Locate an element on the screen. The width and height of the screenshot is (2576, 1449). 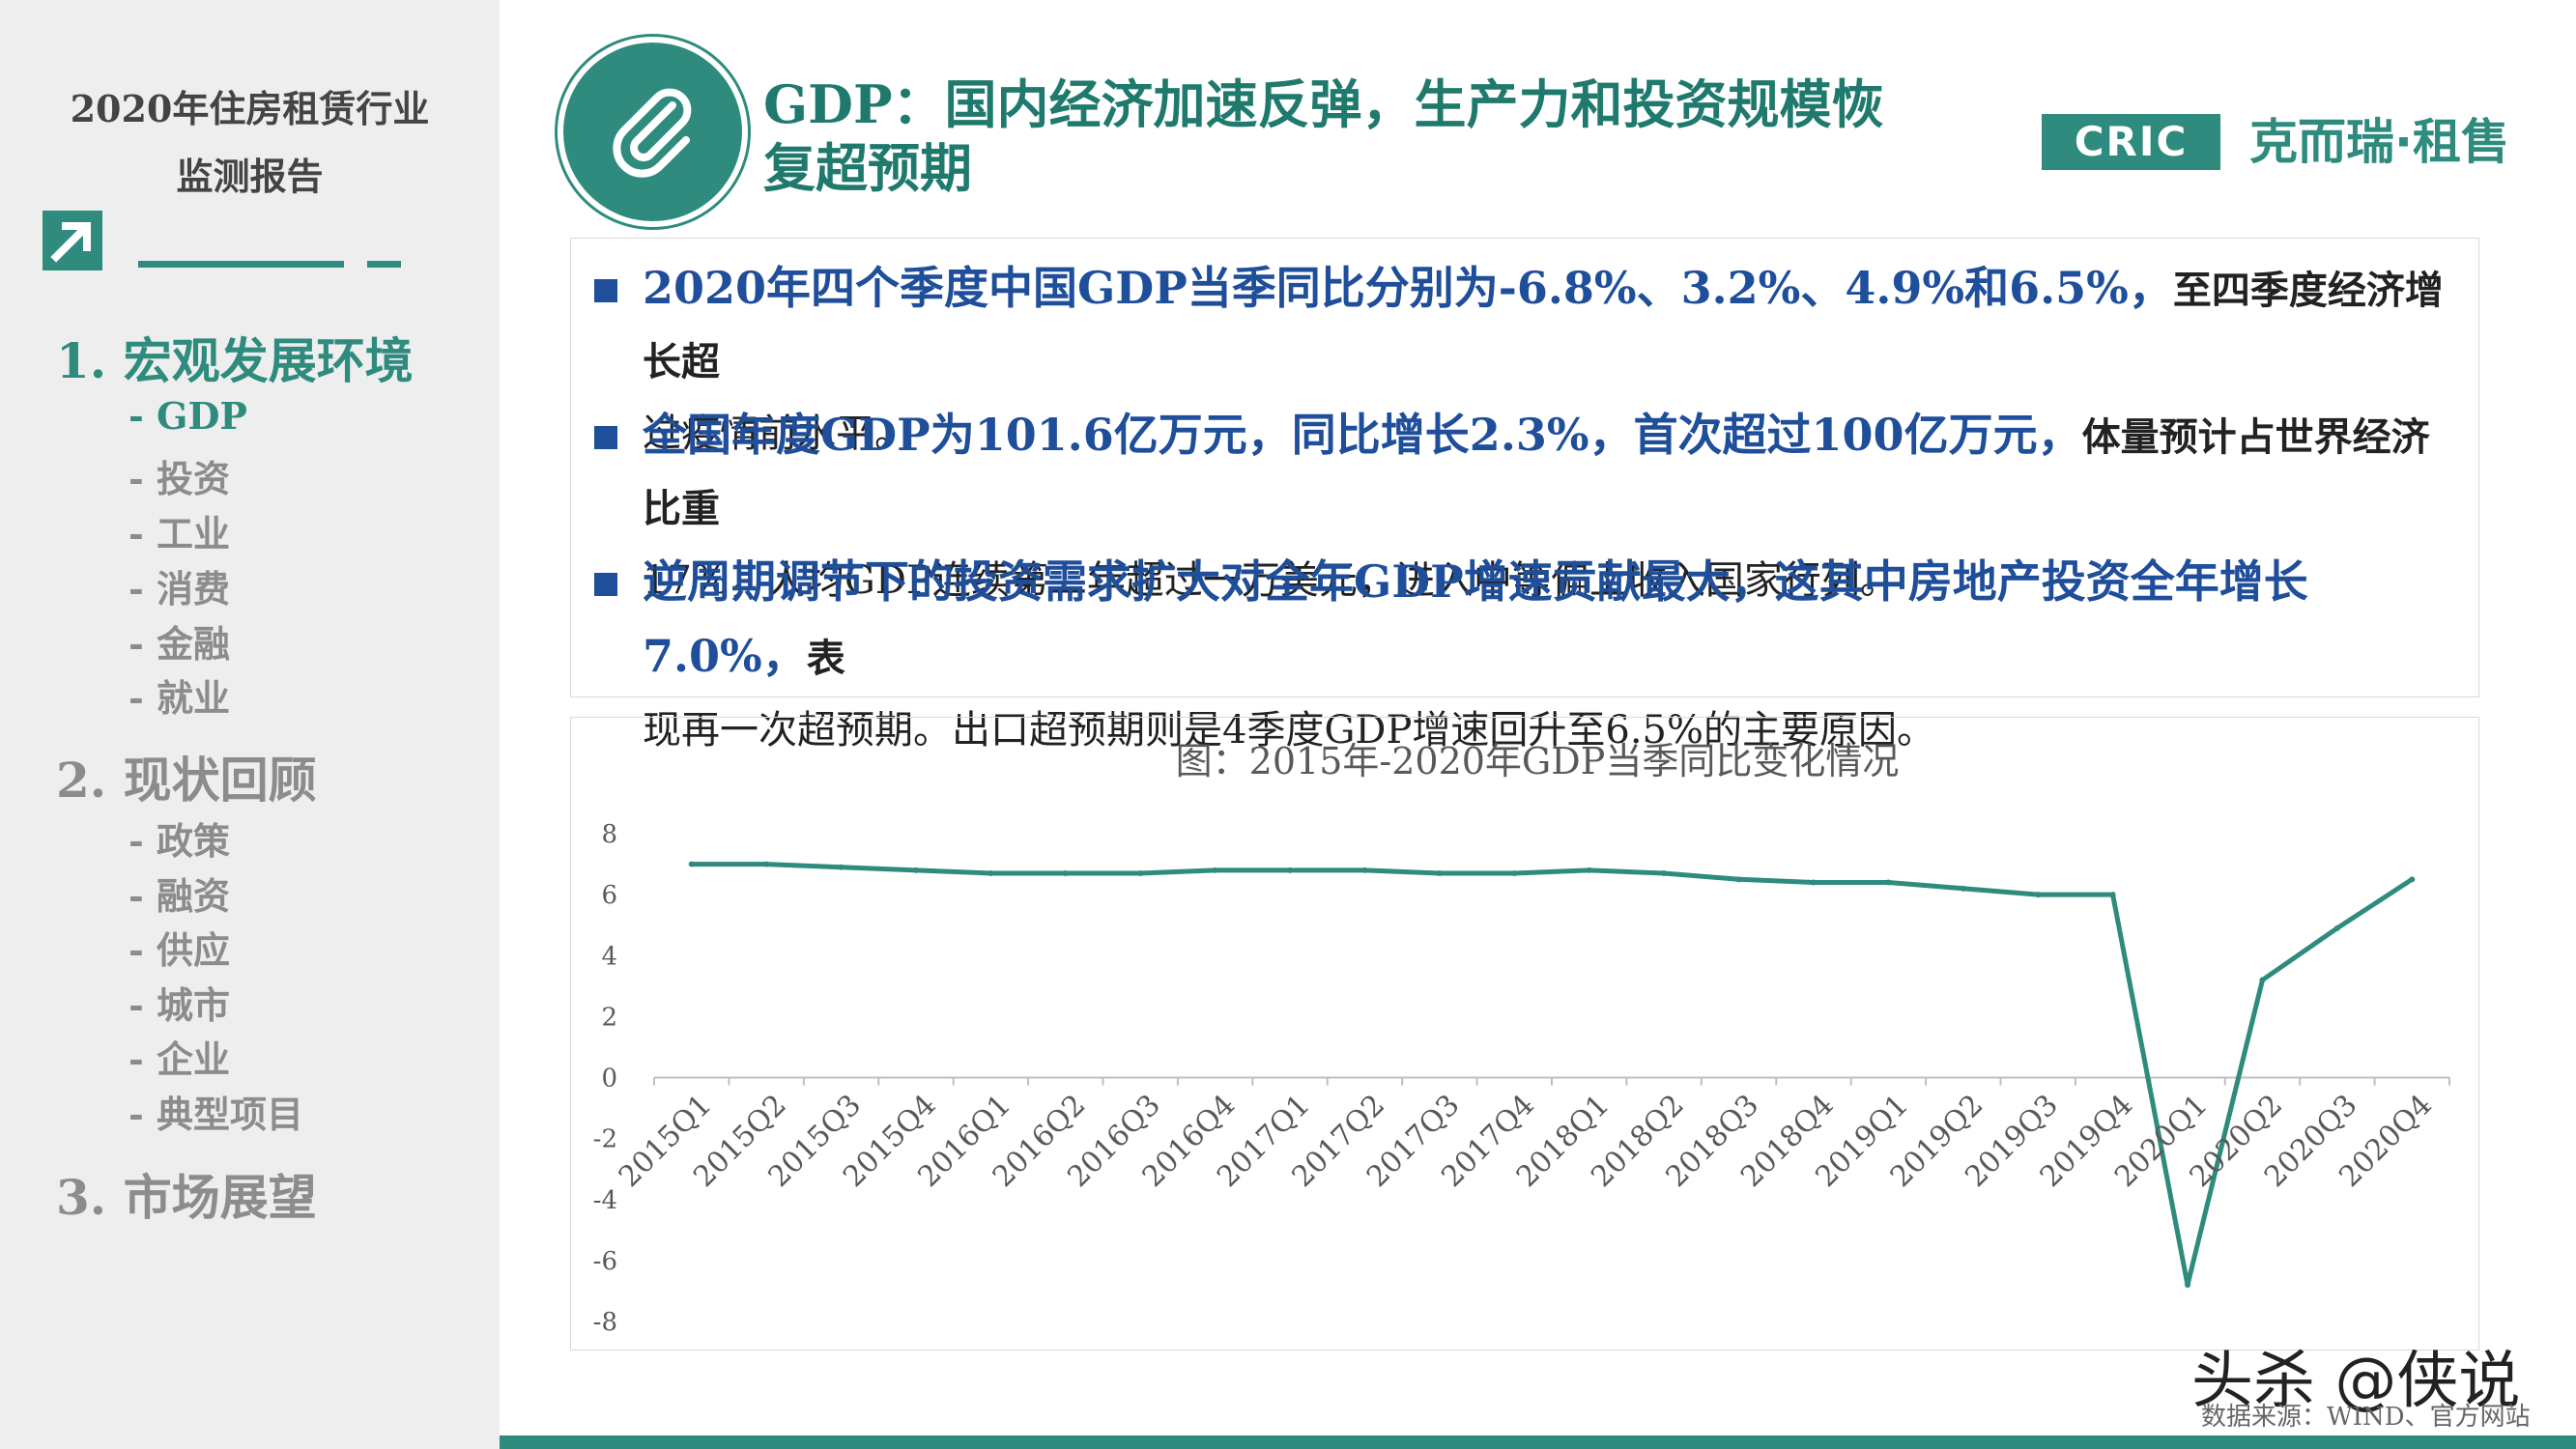
y-tick-label: 0 is located at coordinates (609, 1079).